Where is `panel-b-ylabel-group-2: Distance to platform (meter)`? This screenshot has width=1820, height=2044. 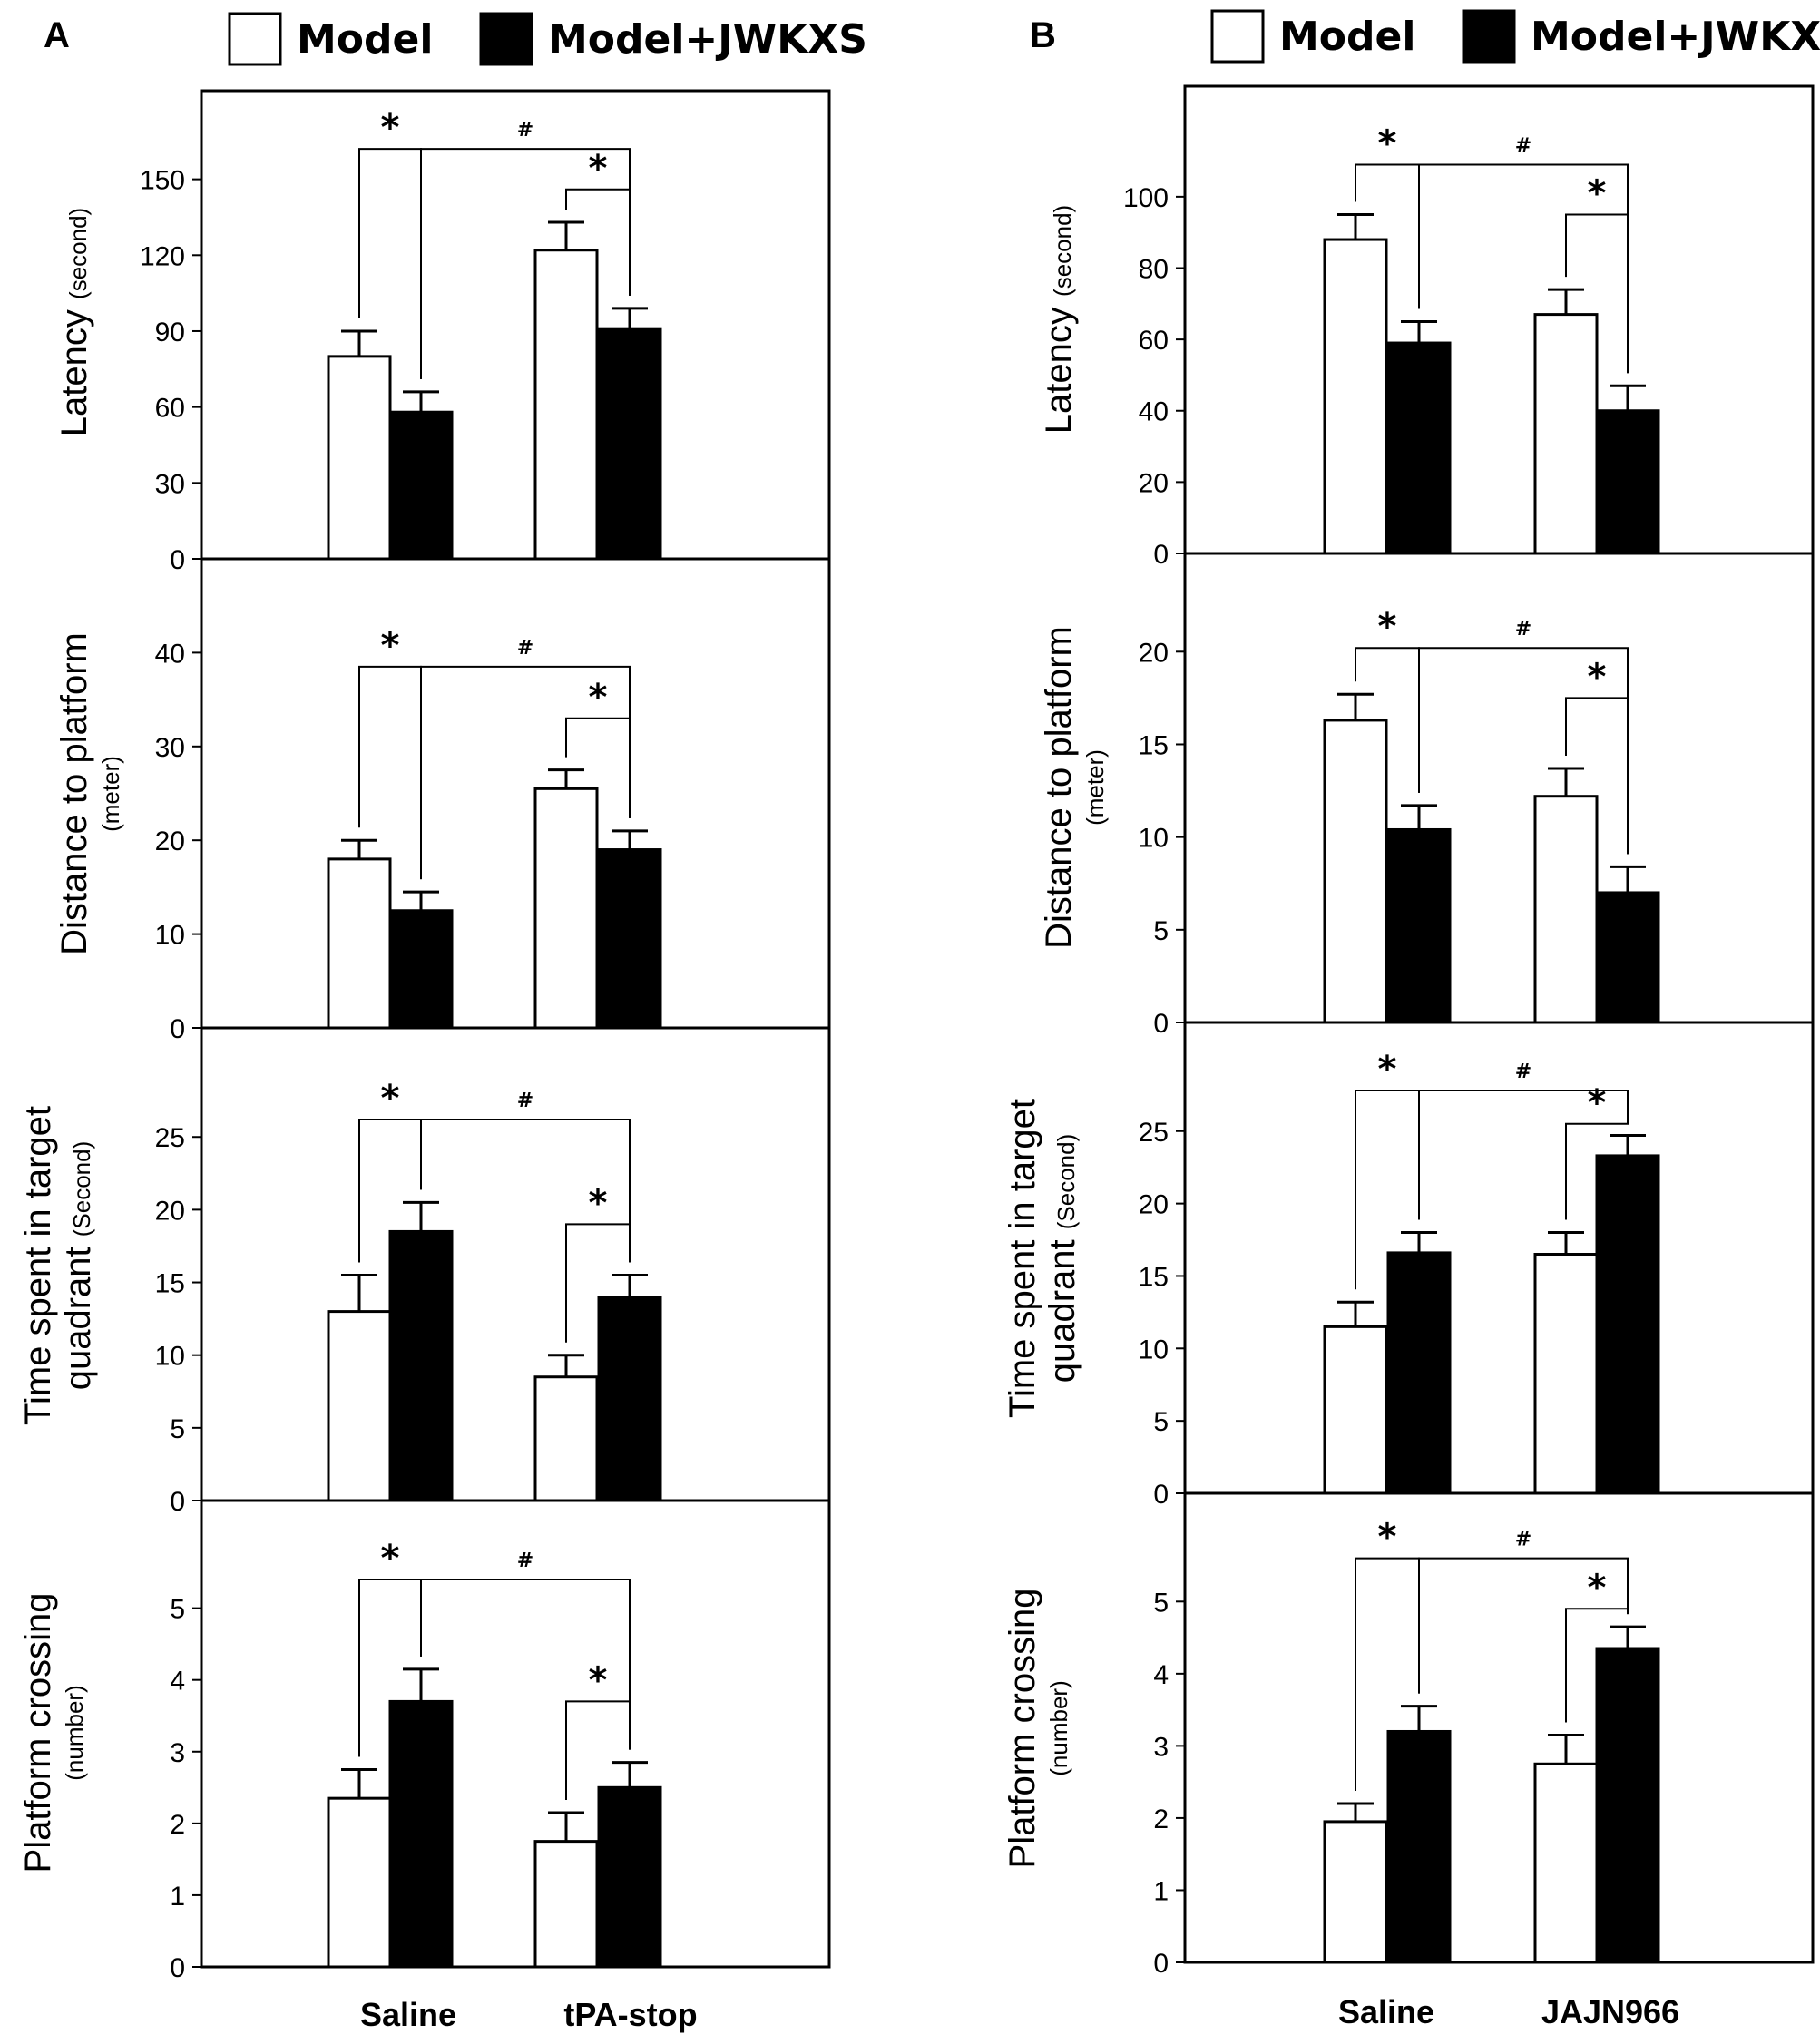
panel-b-ylabel-group-2: Distance to platform (meter) is located at coordinates (1074, 788).